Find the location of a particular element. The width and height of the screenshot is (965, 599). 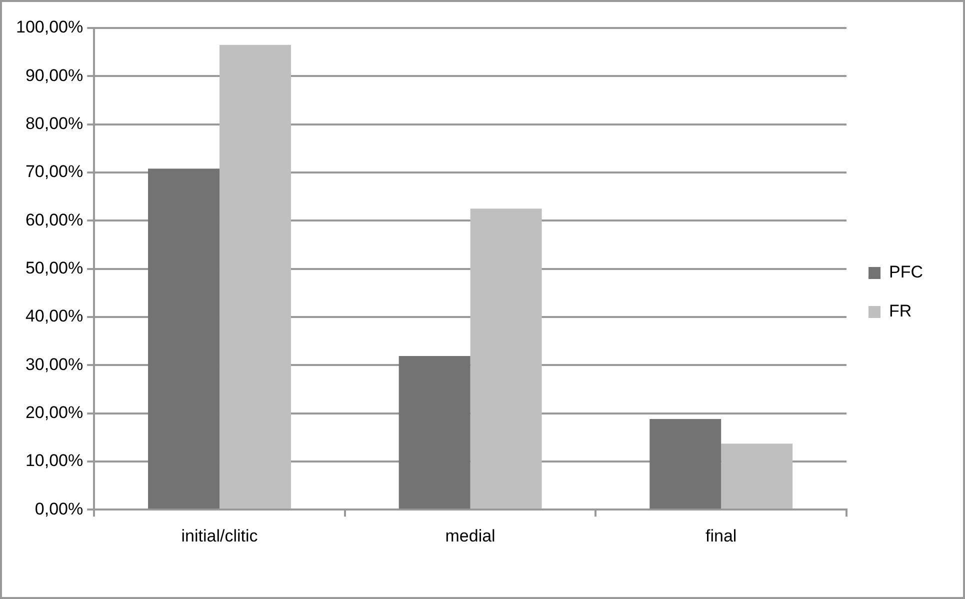

legend-label: FR is located at coordinates (900, 311).